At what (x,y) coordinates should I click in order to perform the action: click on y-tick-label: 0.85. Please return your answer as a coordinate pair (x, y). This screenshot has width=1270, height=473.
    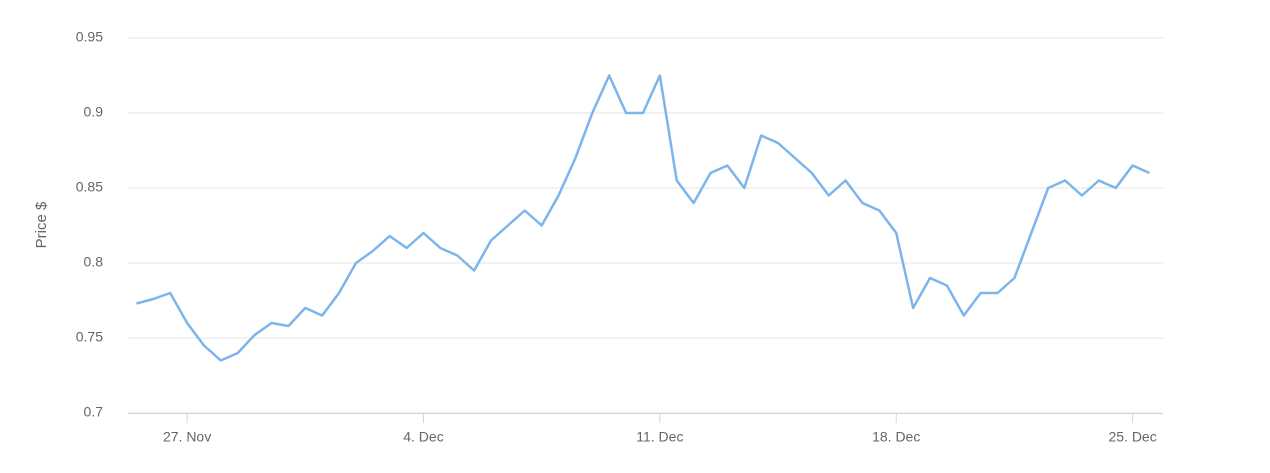
    Looking at the image, I should click on (89, 187).